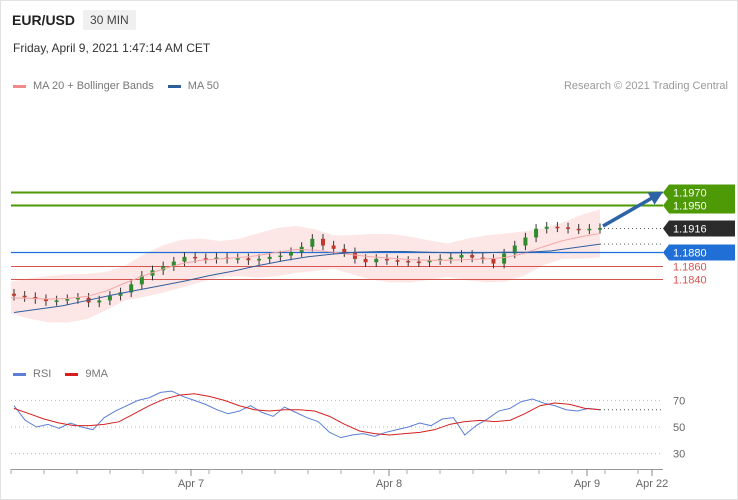 This screenshot has width=738, height=500. I want to click on level-label-1.1880: 1.1880, so click(690, 254).